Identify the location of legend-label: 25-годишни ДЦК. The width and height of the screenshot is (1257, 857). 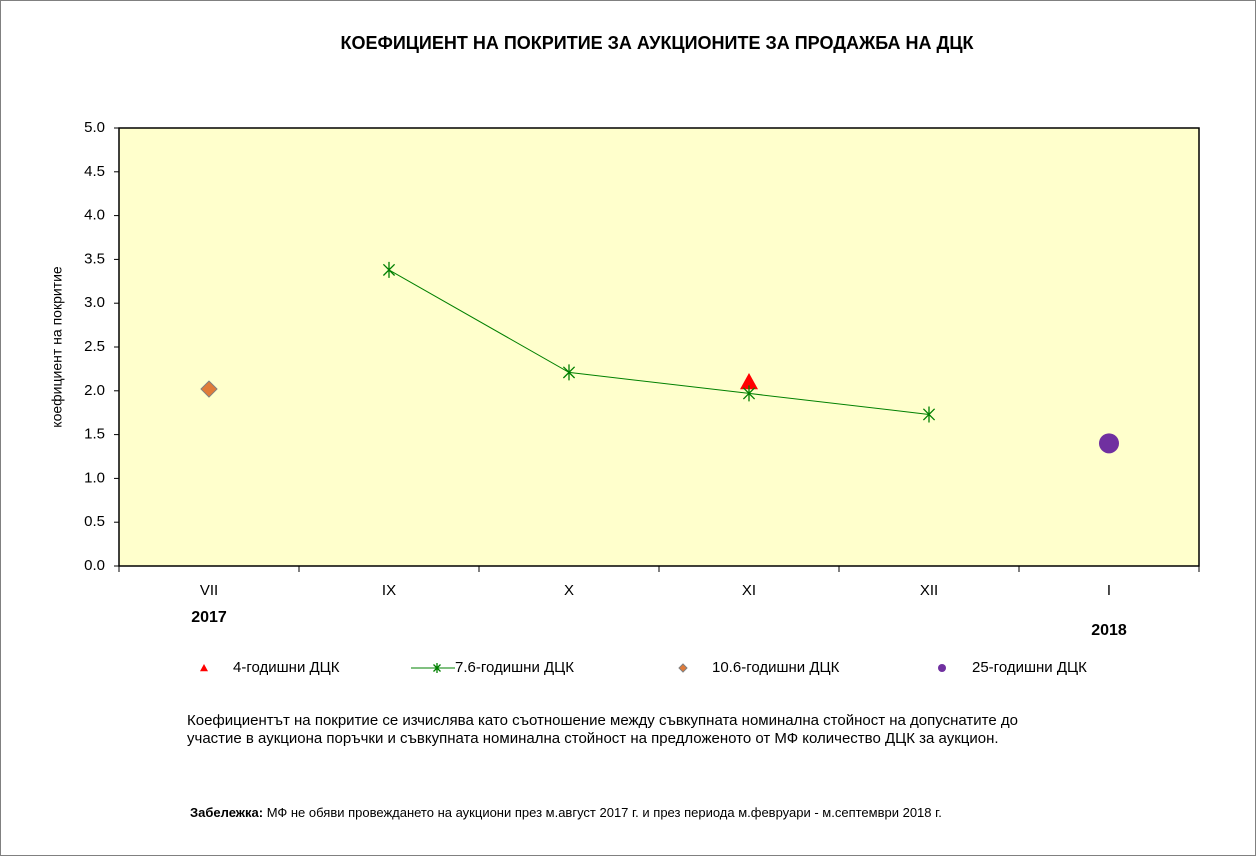
(1029, 667).